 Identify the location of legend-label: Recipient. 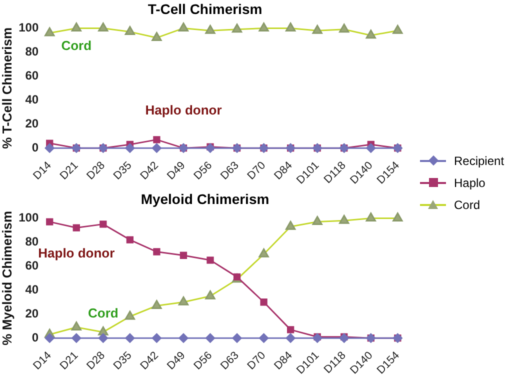
(479, 161).